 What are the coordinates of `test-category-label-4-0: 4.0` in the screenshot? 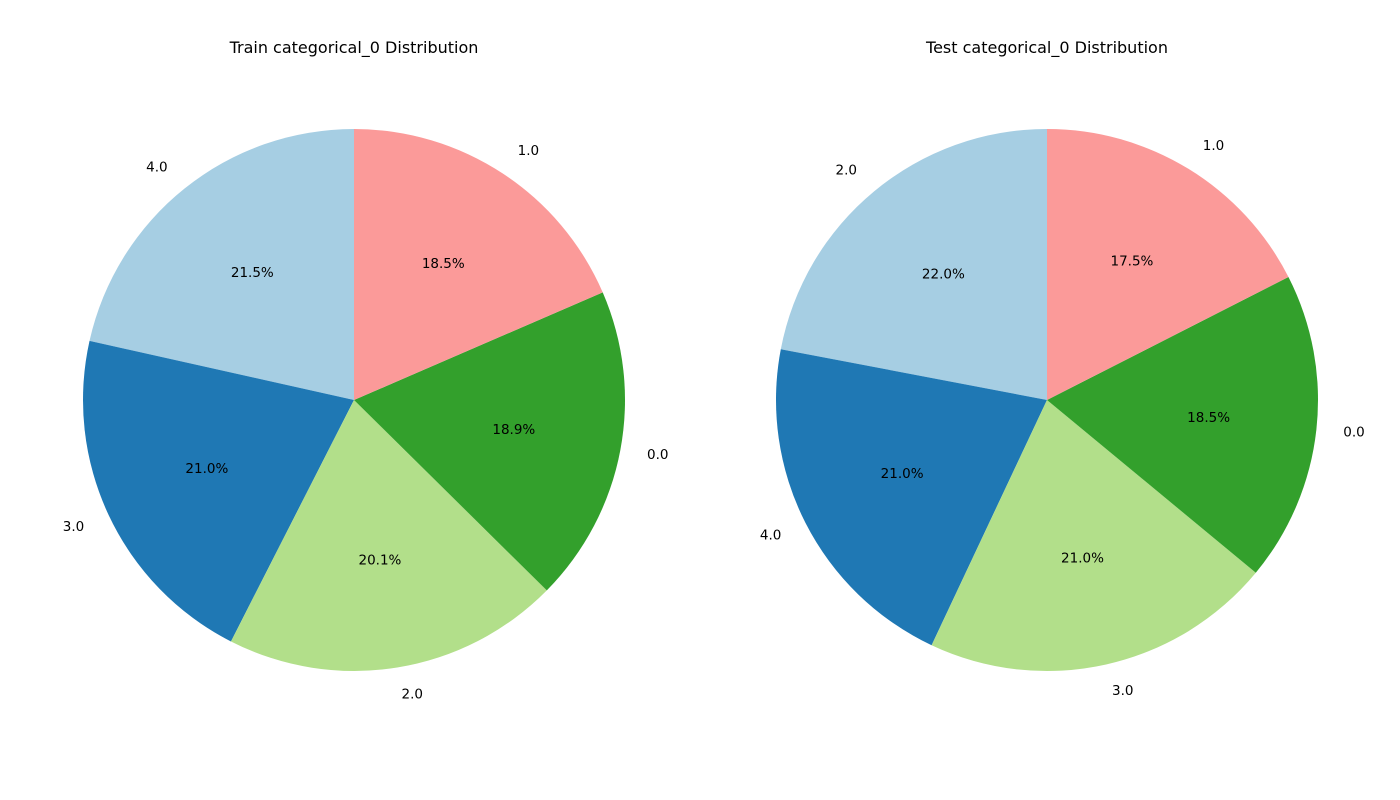 It's located at (770, 535).